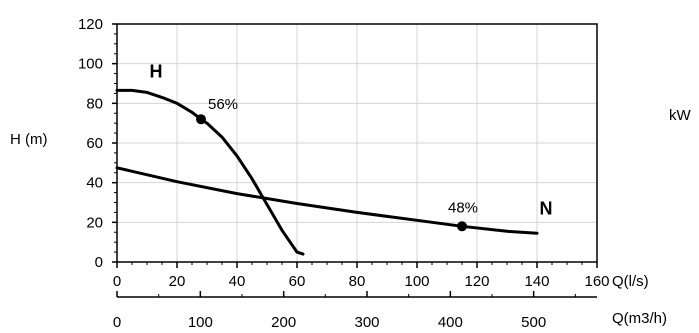 This screenshot has width=699, height=333. I want to click on efficiency-label: 56%, so click(223, 104).